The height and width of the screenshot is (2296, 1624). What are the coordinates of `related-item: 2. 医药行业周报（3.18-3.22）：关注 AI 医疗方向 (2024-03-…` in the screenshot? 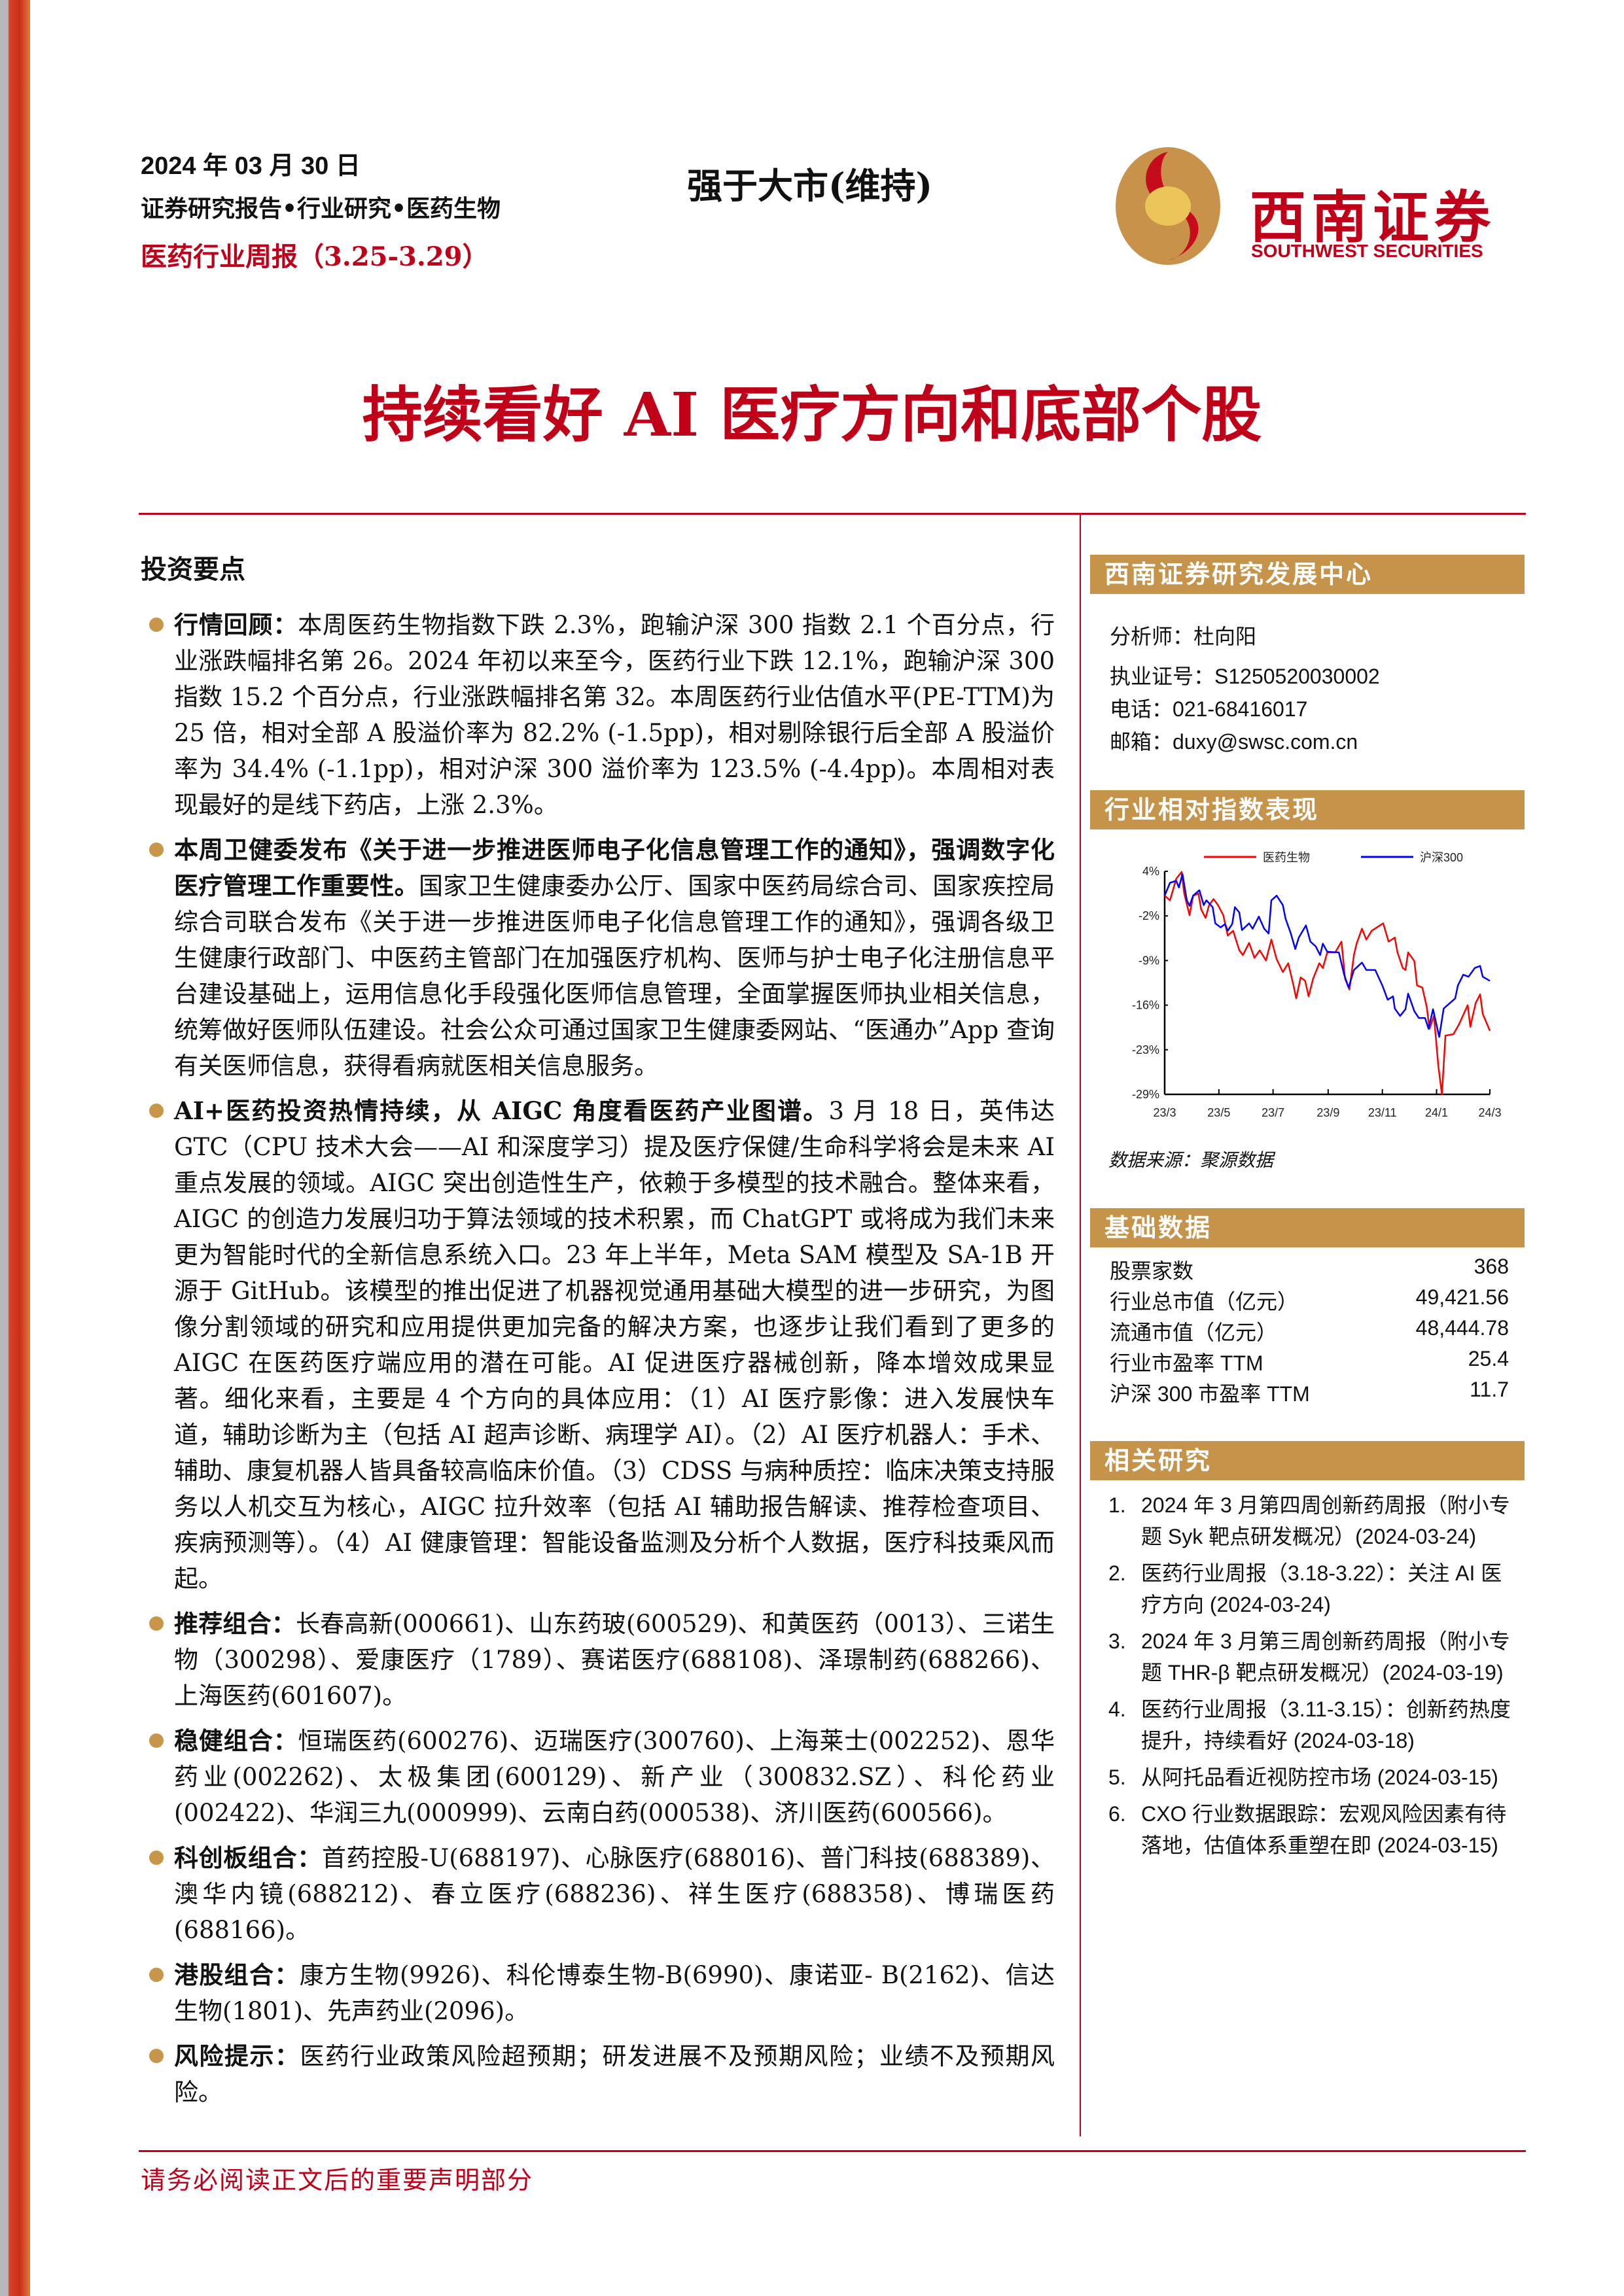 It's located at (1311, 1588).